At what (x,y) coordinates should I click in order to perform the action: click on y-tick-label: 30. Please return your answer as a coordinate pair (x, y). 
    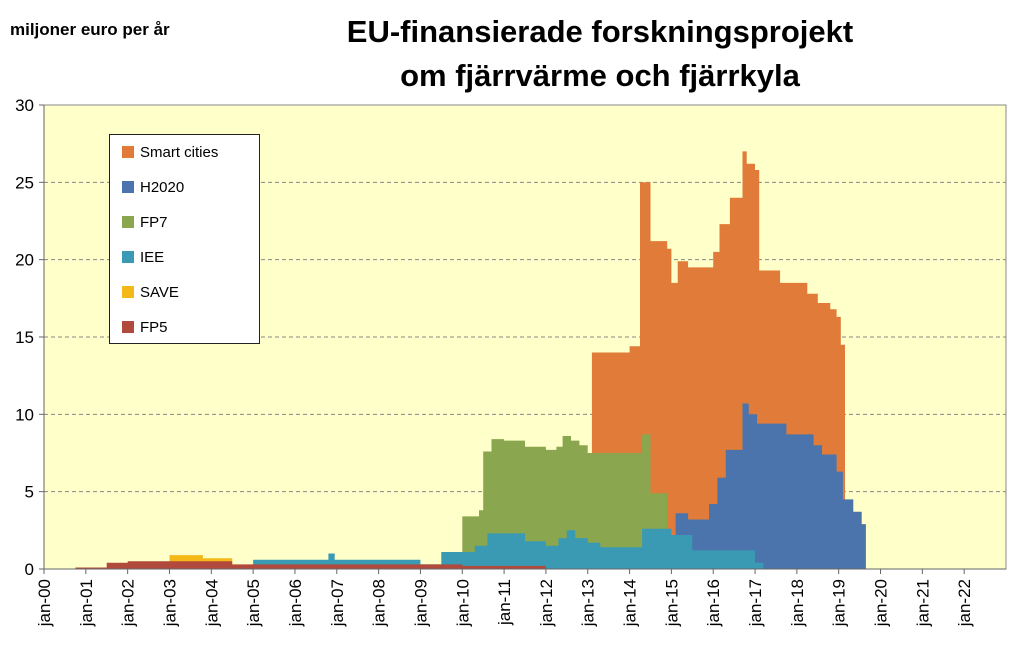
    Looking at the image, I should click on (24, 105).